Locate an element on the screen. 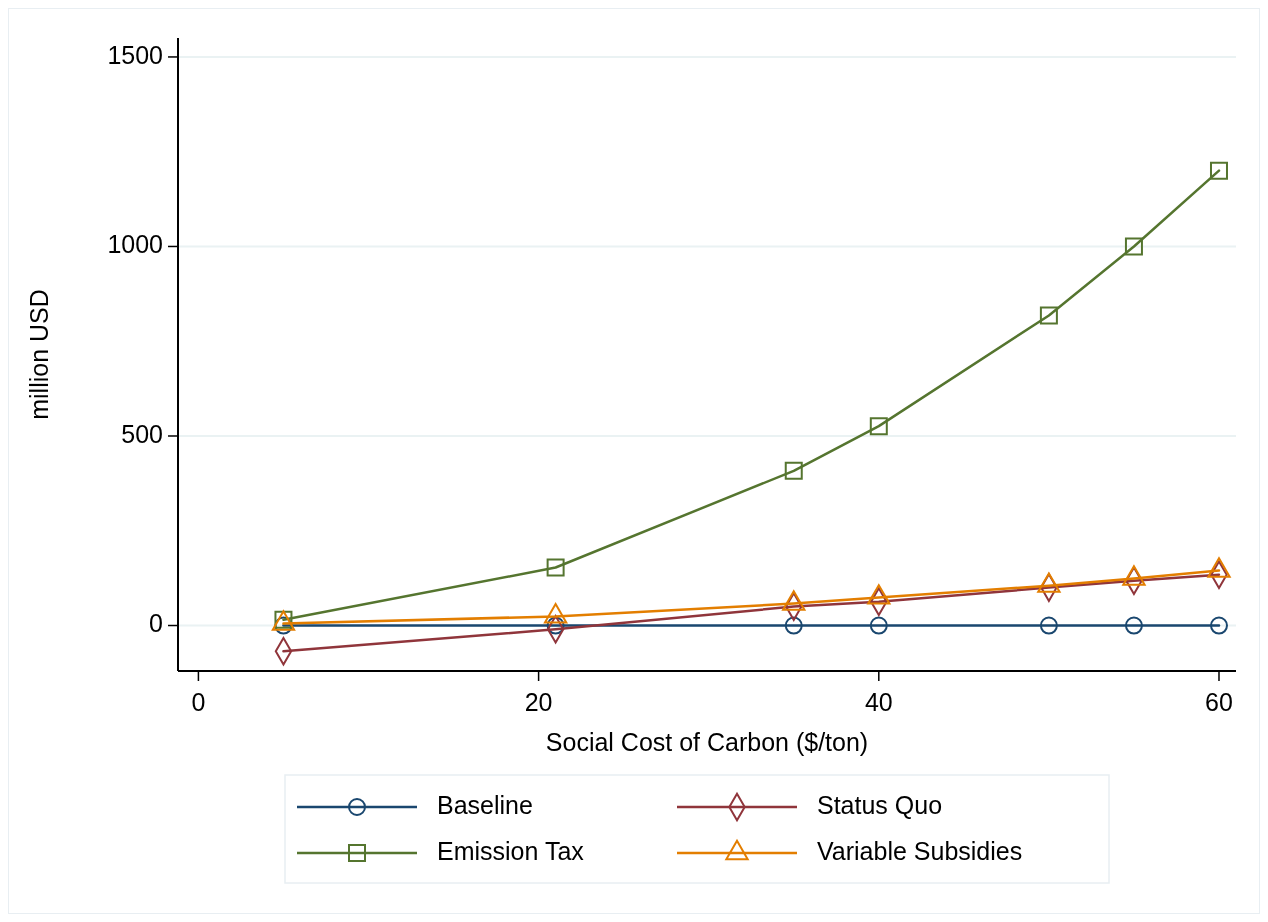 Image resolution: width=1268 pixels, height=922 pixels. legend-label: Baseline is located at coordinates (485, 804).